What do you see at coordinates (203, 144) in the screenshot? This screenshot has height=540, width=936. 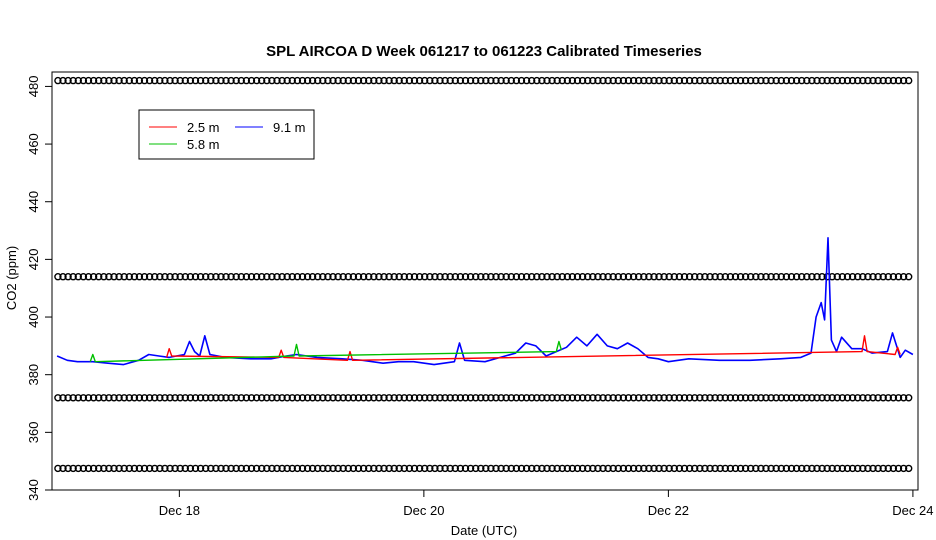 I see `legend-label-5-8m: 5.8 m` at bounding box center [203, 144].